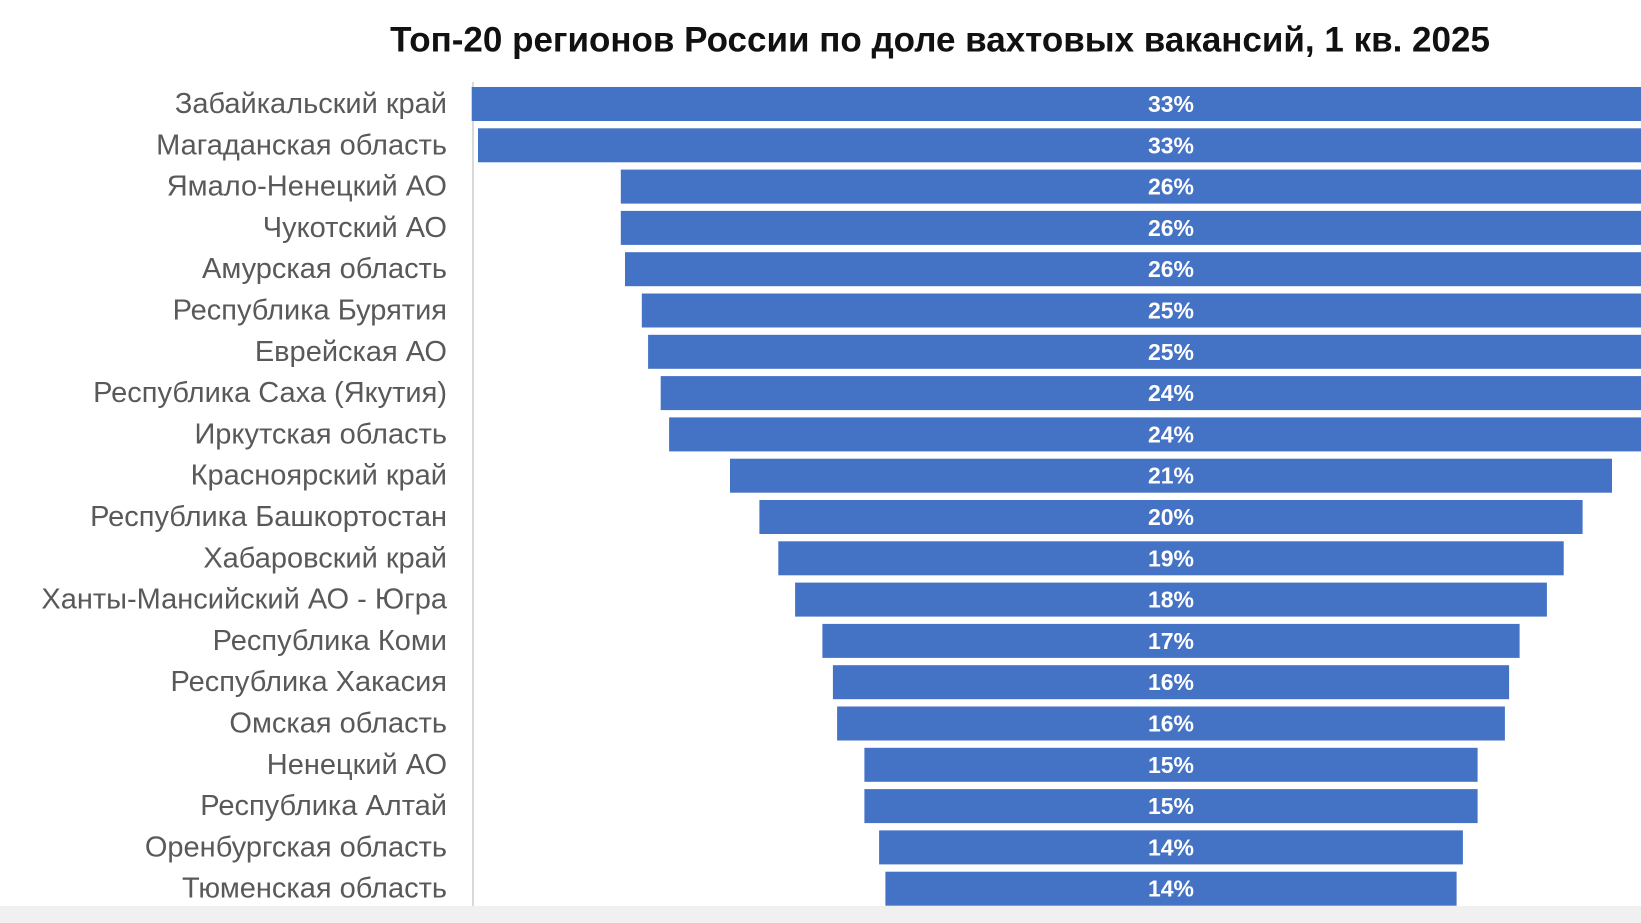 This screenshot has width=1641, height=923. I want to click on category-label: Республика Хакасия, so click(309, 682).